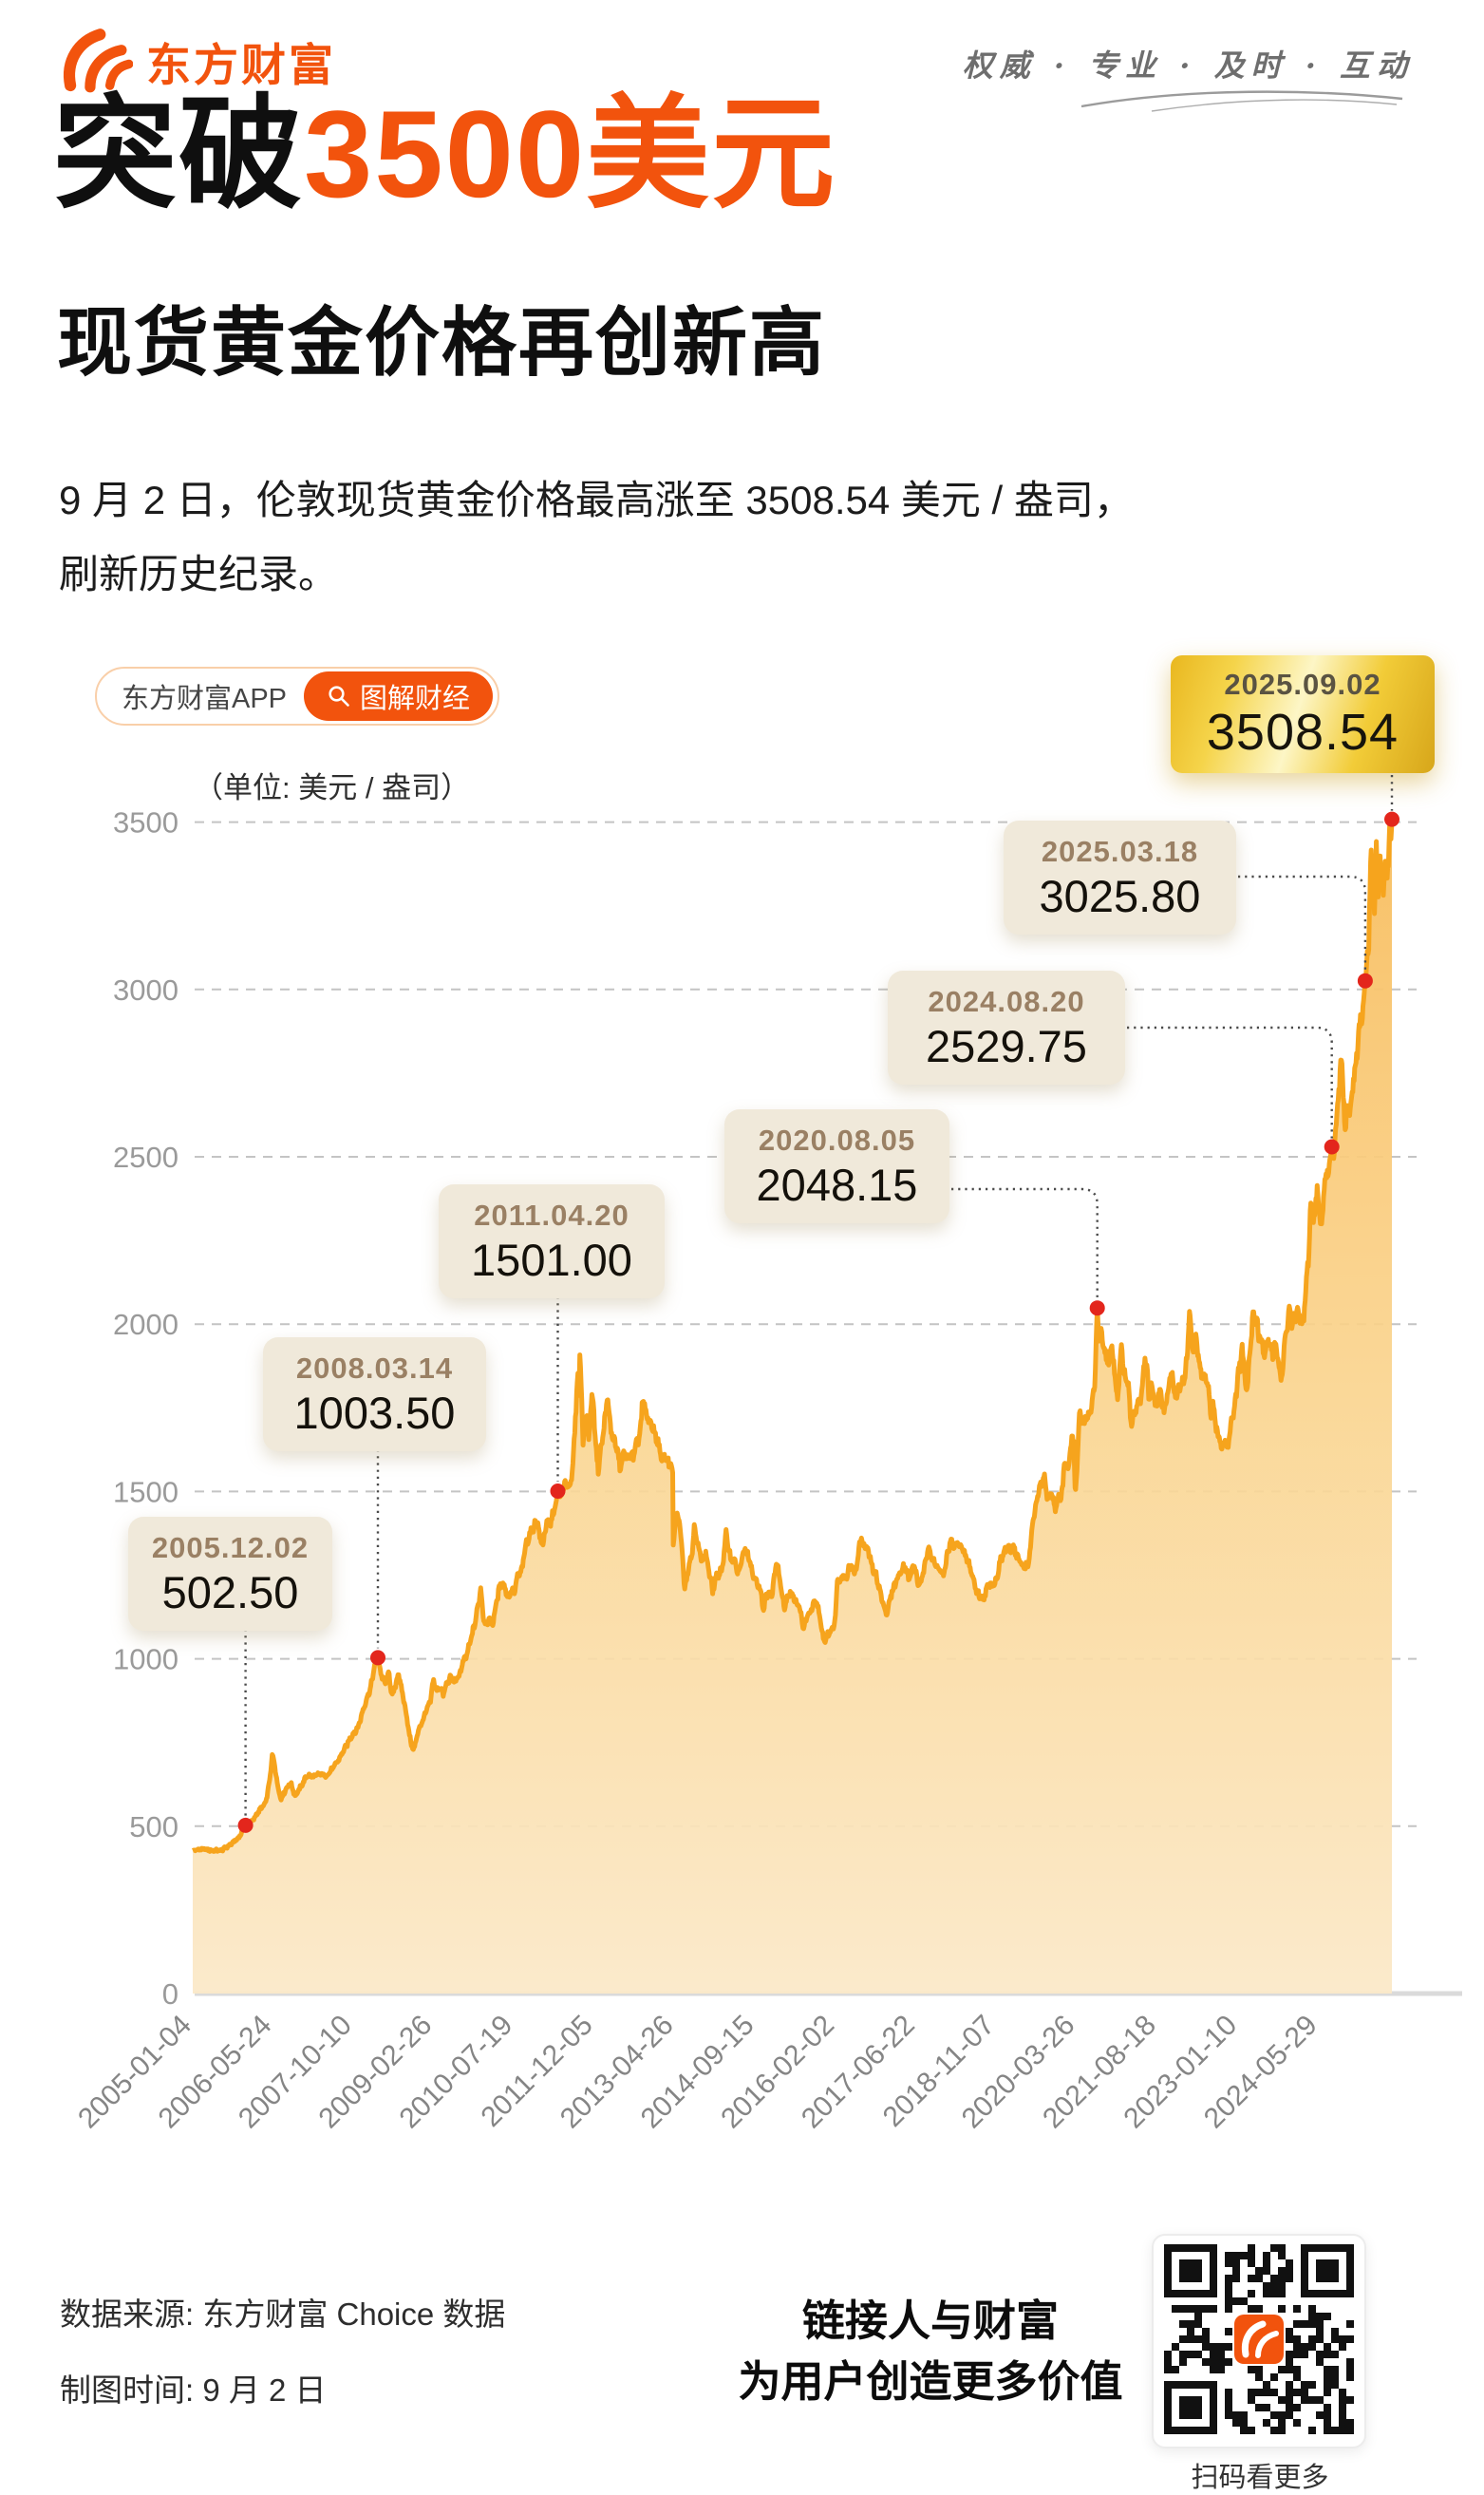  Describe the element at coordinates (374, 1368) in the screenshot. I see `milestone-date: 2008.03.14` at that location.